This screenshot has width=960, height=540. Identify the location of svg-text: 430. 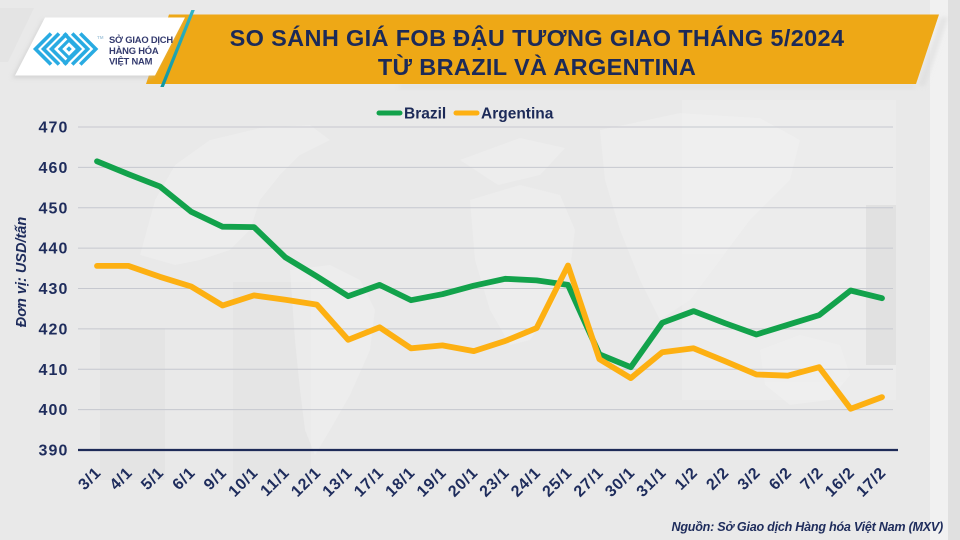
(54, 289).